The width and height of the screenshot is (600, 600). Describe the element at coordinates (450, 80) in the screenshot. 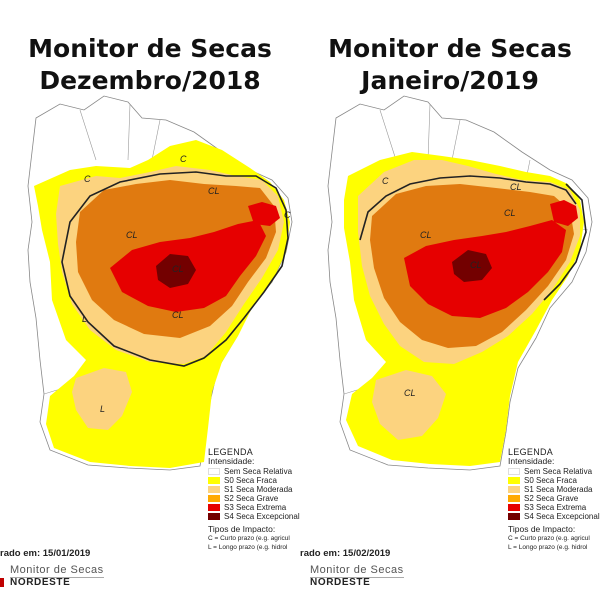

I see `panel-title-line2: Janeiro/2019` at that location.